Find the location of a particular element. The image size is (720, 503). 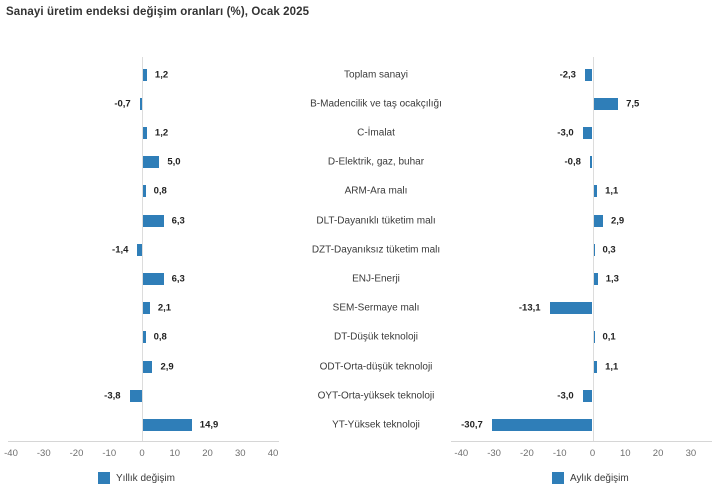

monthly-value-label: 0,1 is located at coordinates (609, 337).